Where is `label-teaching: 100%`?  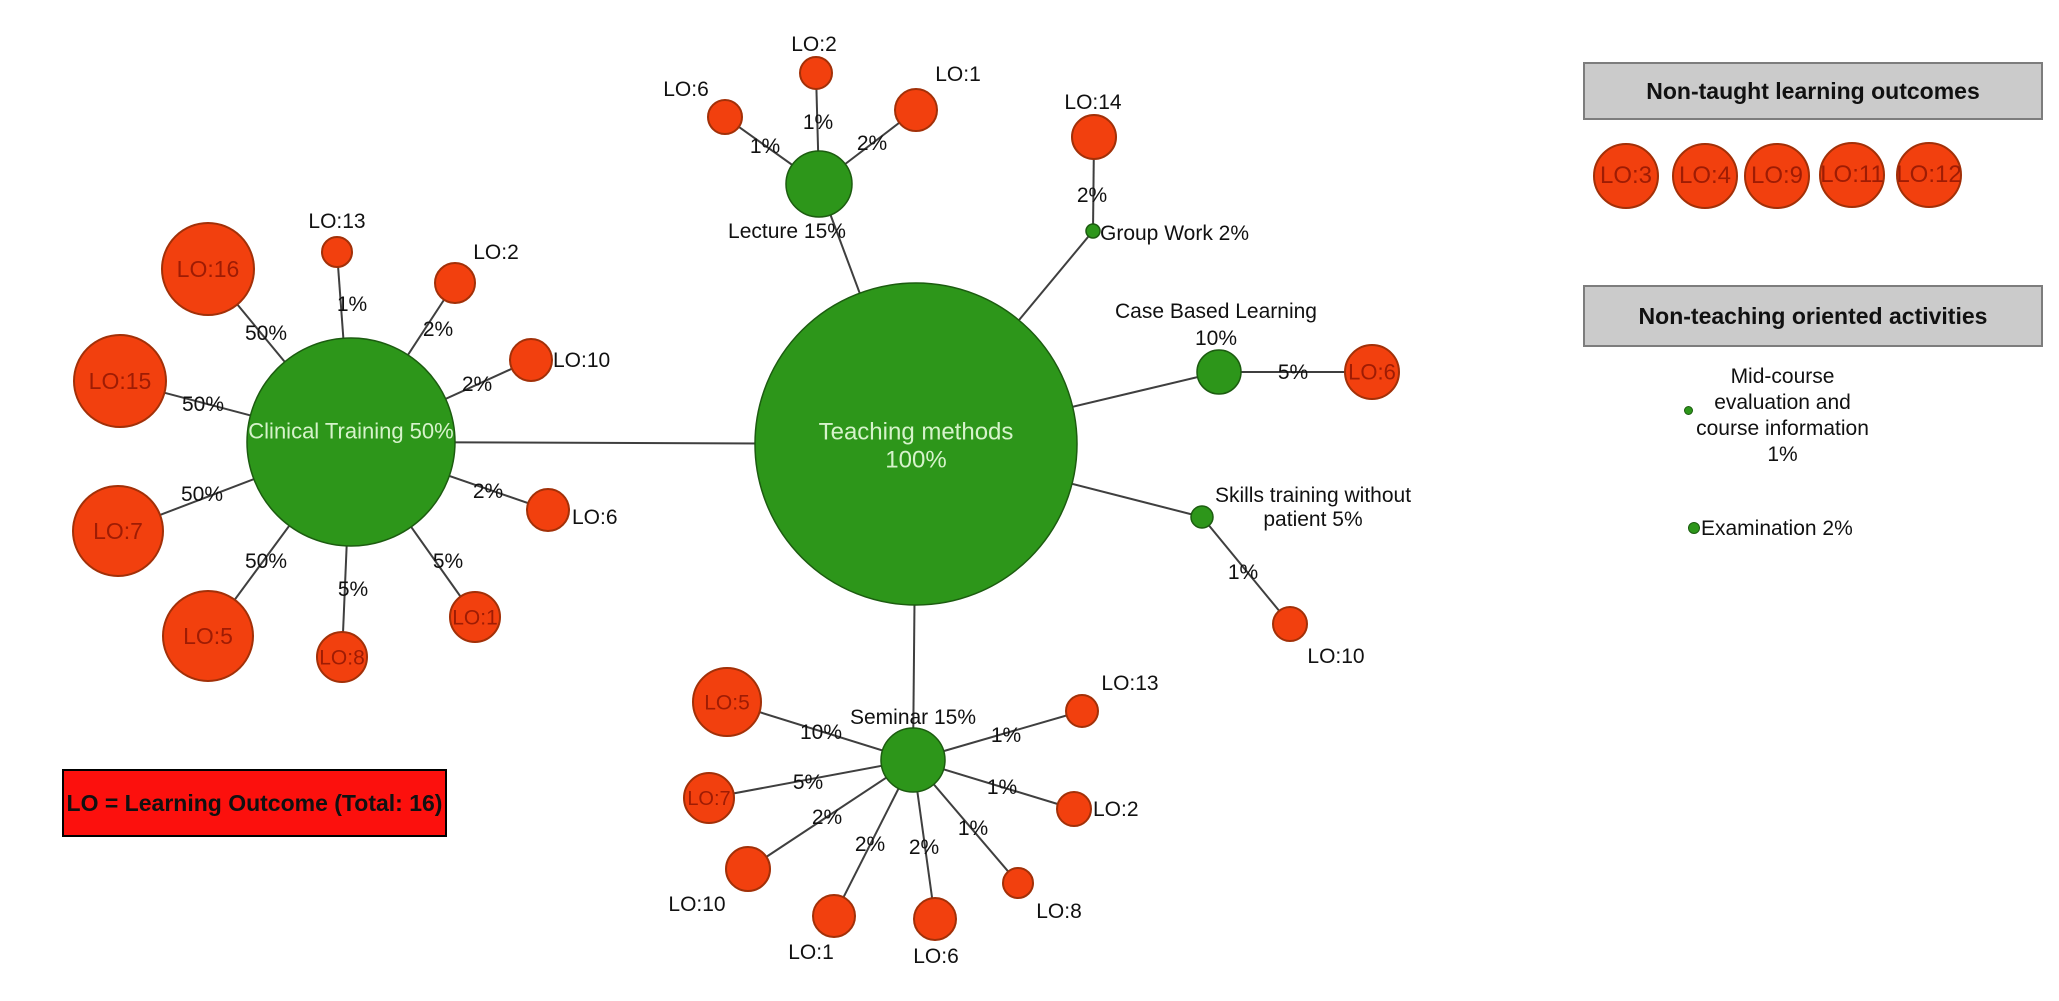
label-teaching: 100% is located at coordinates (915, 459).